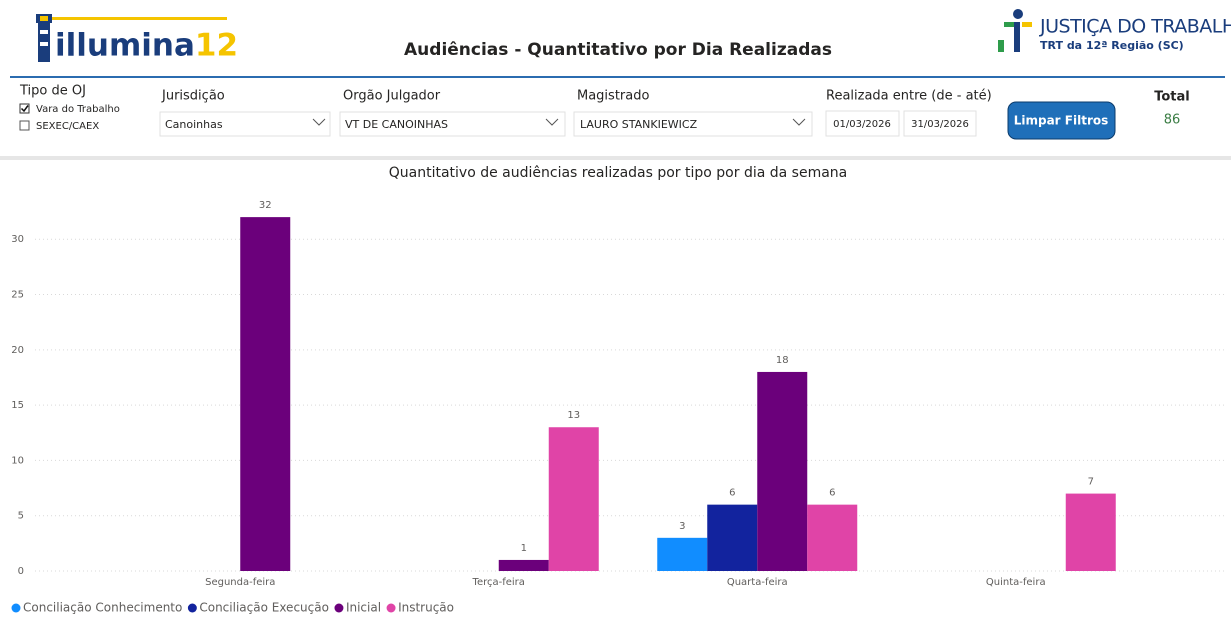 This screenshot has width=1231, height=626. Describe the element at coordinates (240, 582) in the screenshot. I see `x-tick-label: Segunda-feira` at that location.